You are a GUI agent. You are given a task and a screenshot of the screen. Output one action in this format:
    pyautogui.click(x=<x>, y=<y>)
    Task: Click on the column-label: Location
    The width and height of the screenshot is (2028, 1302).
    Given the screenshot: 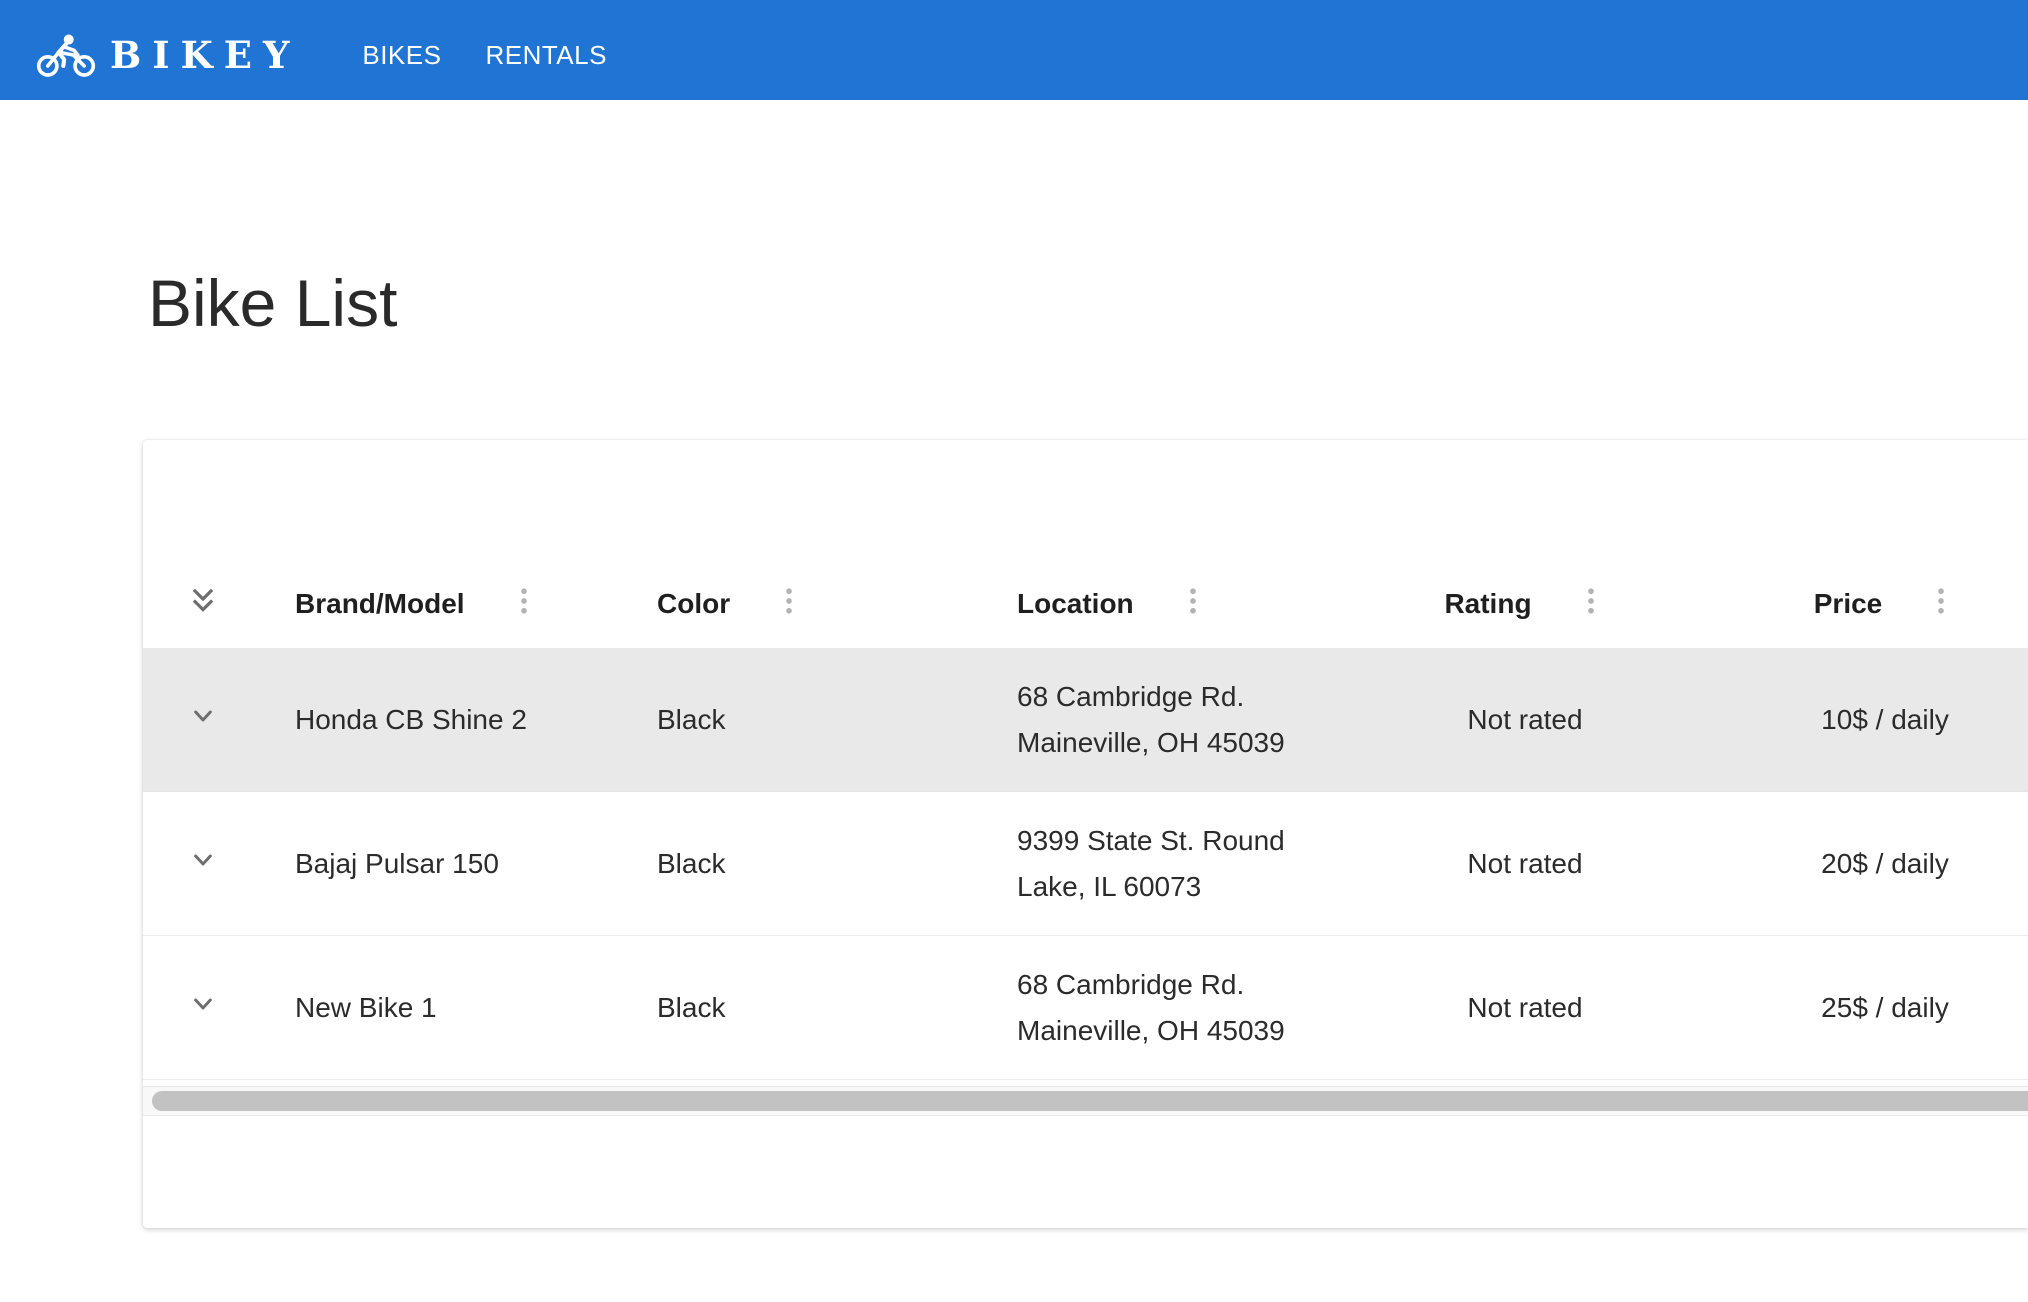 What is the action you would take?
    pyautogui.click(x=1075, y=603)
    